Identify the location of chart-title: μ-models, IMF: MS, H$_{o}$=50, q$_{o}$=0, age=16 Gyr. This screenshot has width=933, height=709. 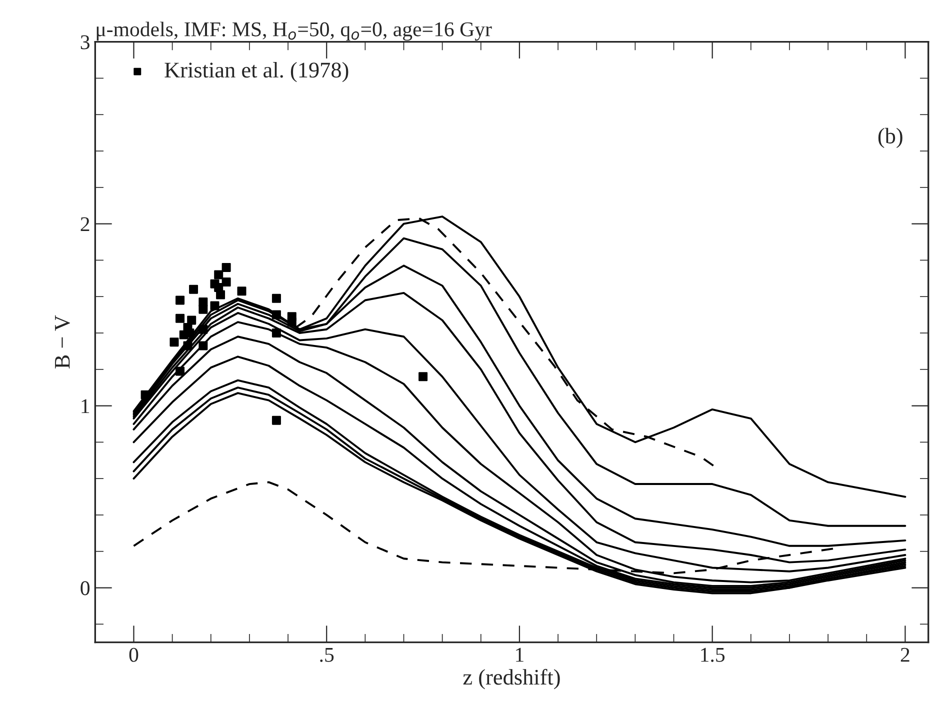
(294, 31).